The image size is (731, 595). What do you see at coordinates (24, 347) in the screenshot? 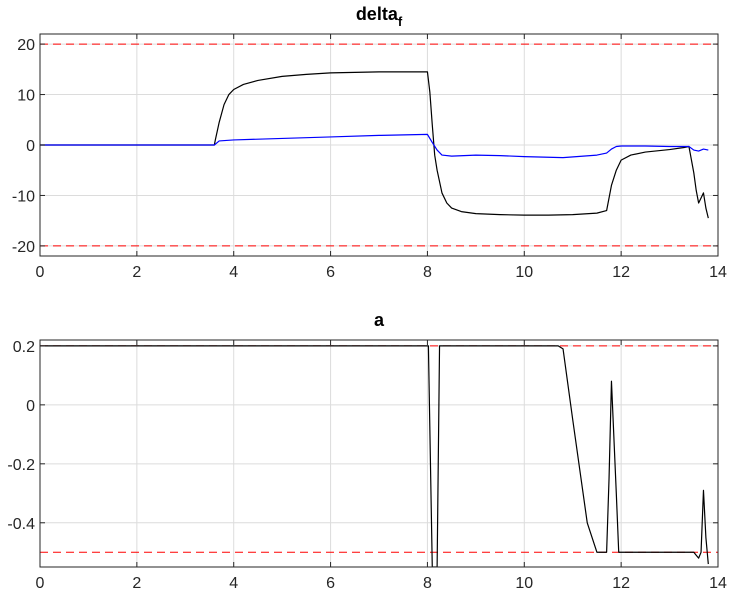
I see `y-tick-label: 0.2` at bounding box center [24, 347].